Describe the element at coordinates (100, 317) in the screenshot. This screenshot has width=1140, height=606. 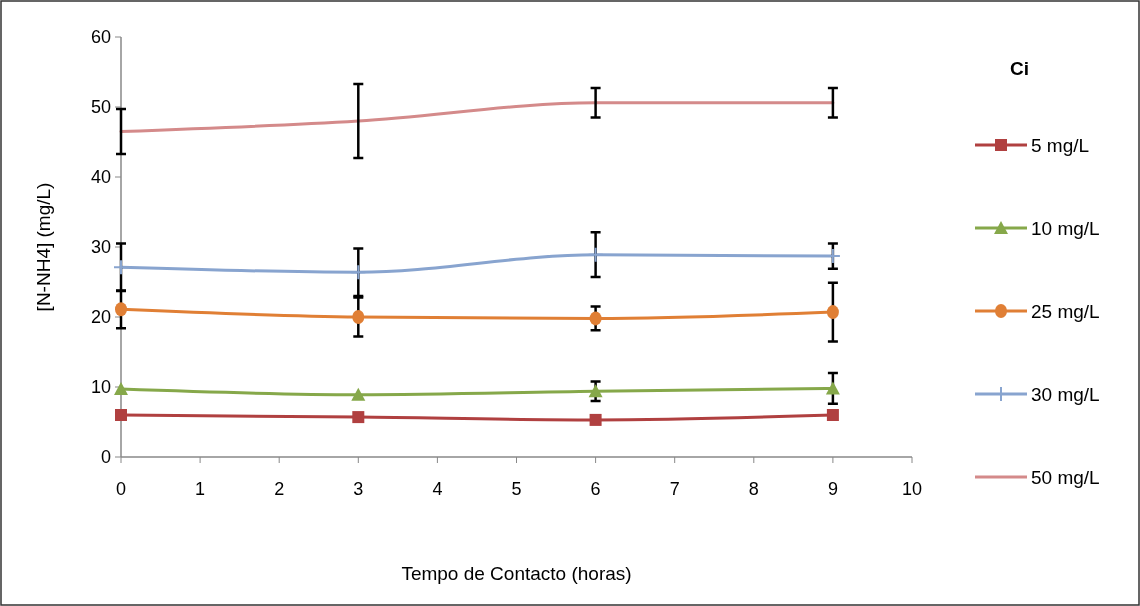
I see `y-tick-label: 20` at that location.